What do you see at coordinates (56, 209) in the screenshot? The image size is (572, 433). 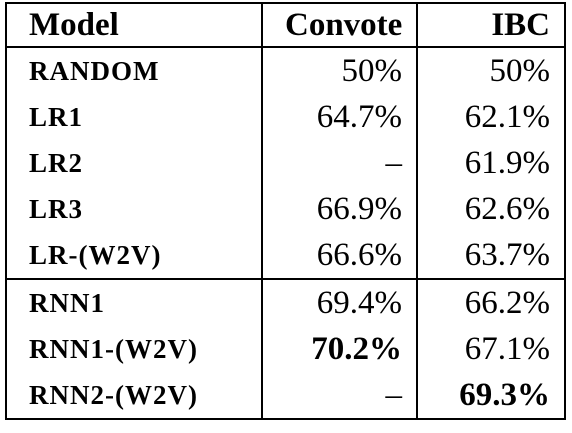 I see `model-name: LR3` at bounding box center [56, 209].